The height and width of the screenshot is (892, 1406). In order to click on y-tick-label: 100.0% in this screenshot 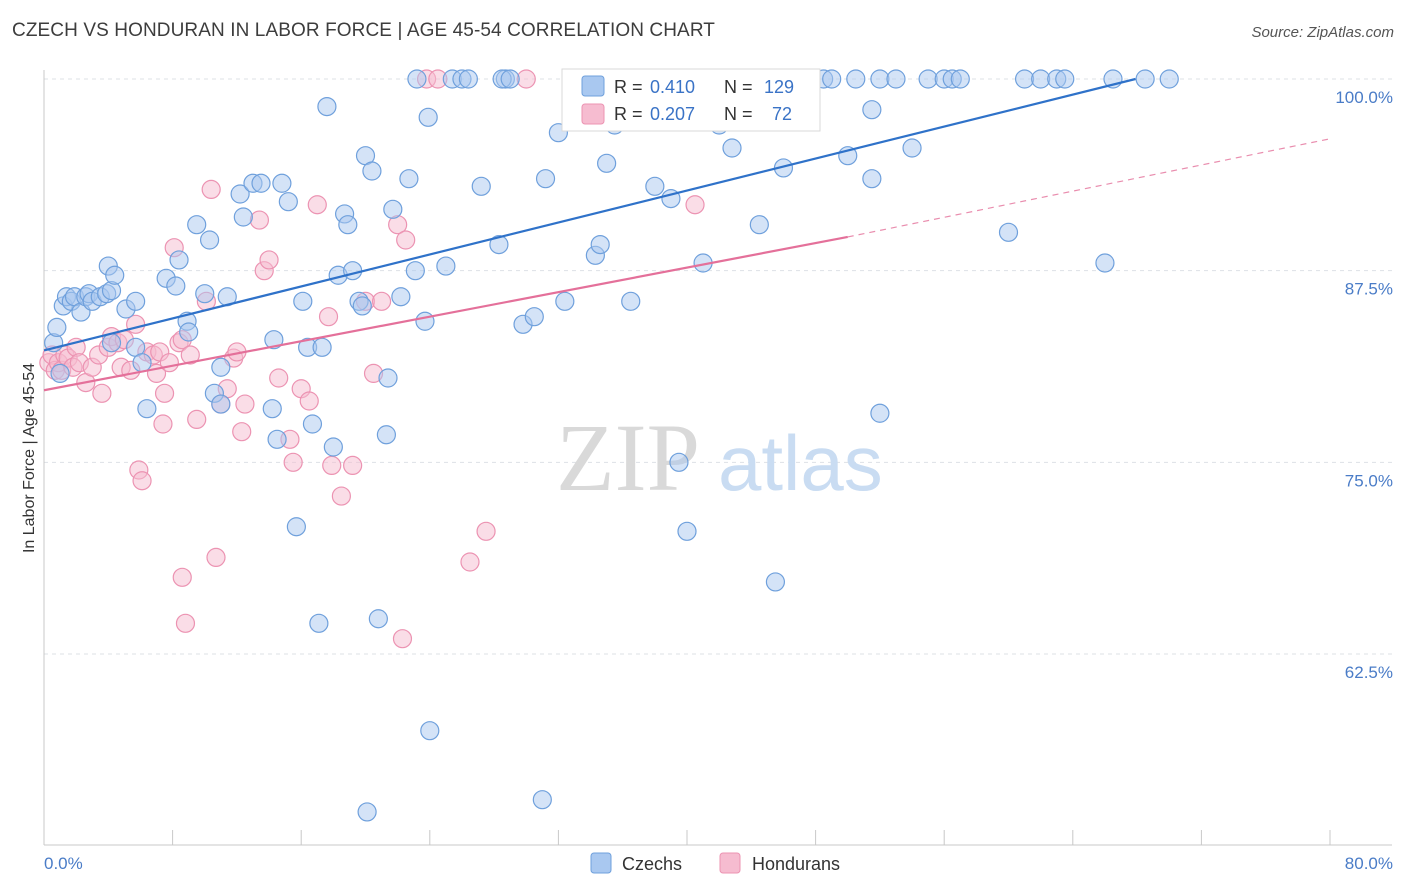, I will do `click(1364, 97)`.